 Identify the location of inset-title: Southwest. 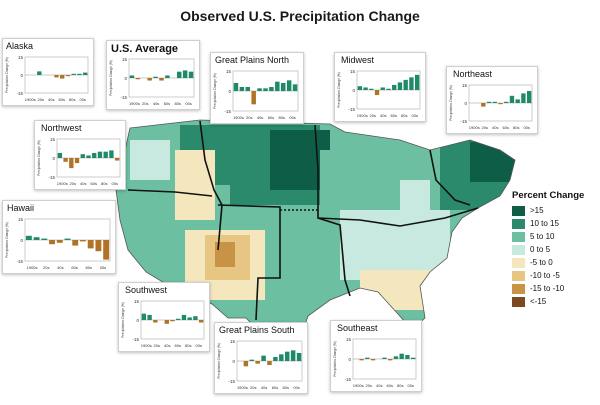
(146, 290).